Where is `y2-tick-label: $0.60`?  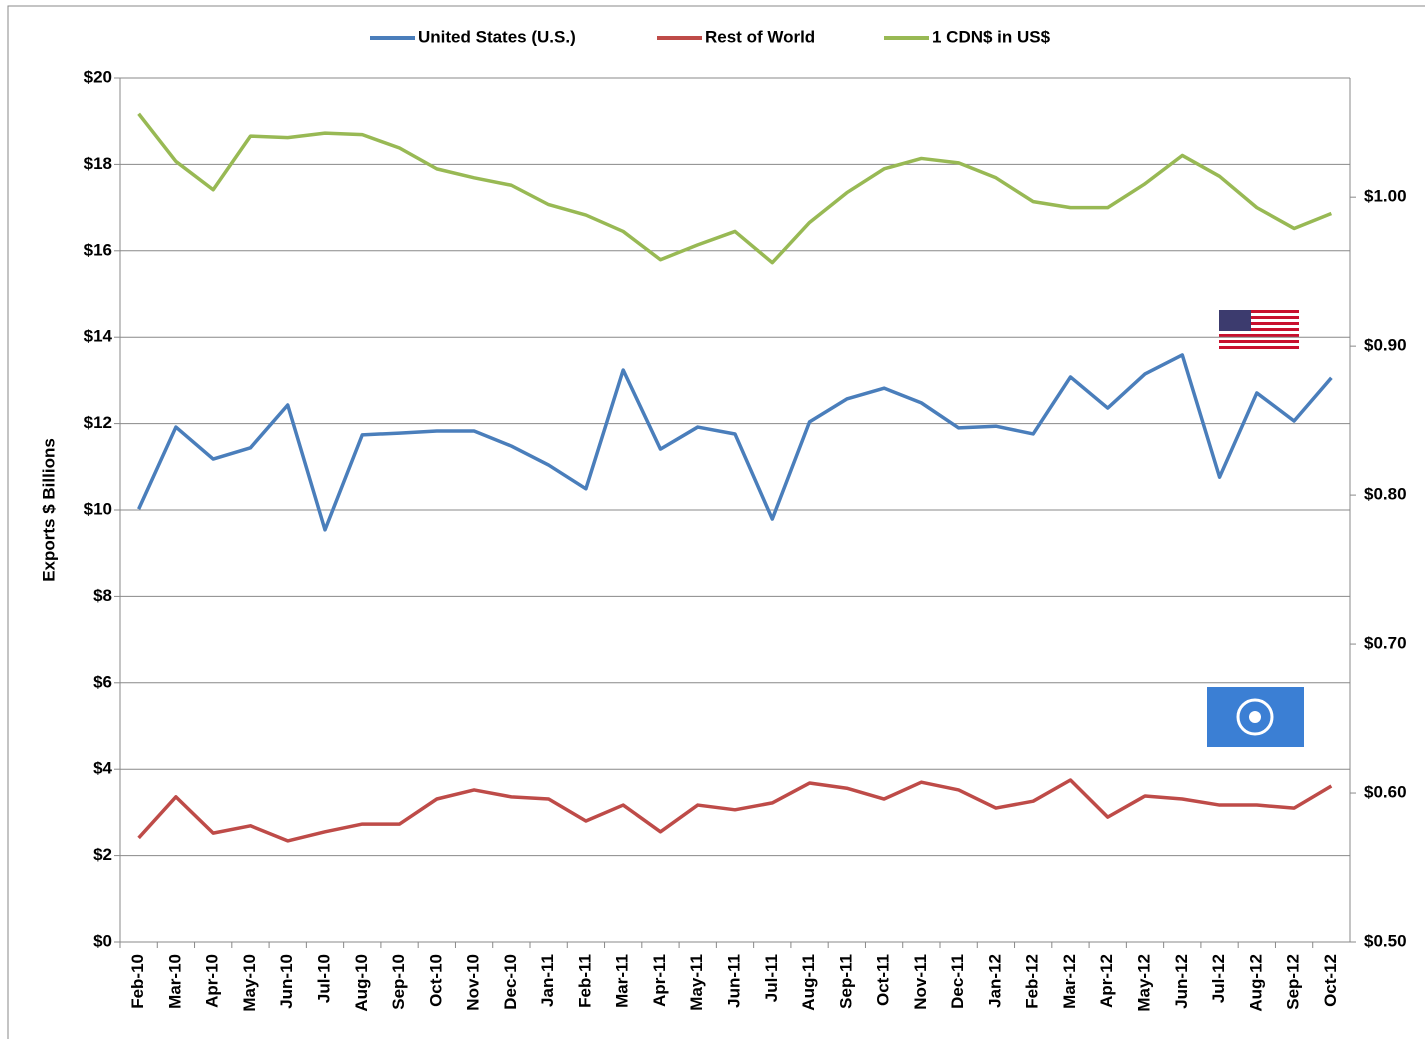 y2-tick-label: $0.60 is located at coordinates (1385, 792).